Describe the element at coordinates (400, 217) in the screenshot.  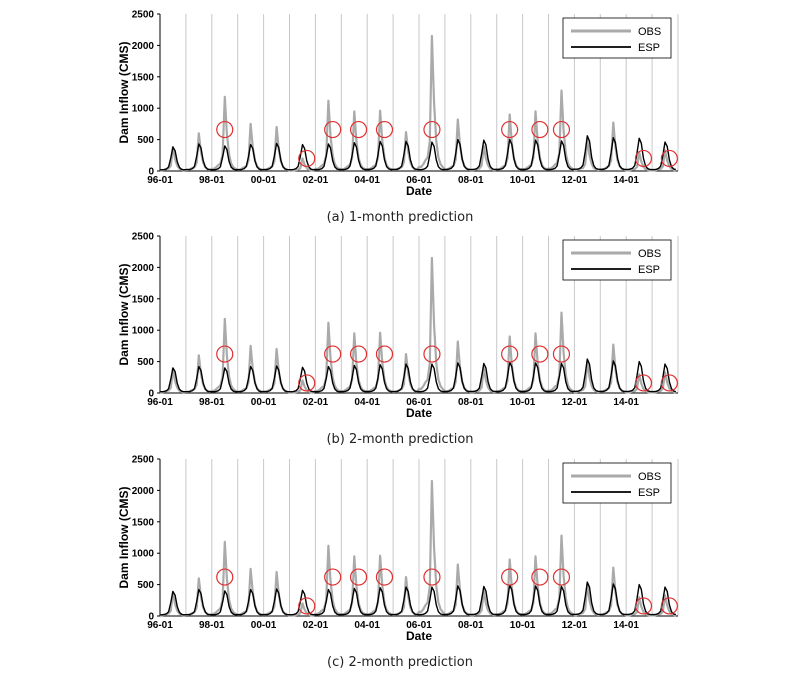
I see `chart-caption: (a) 1-month prediction` at that location.